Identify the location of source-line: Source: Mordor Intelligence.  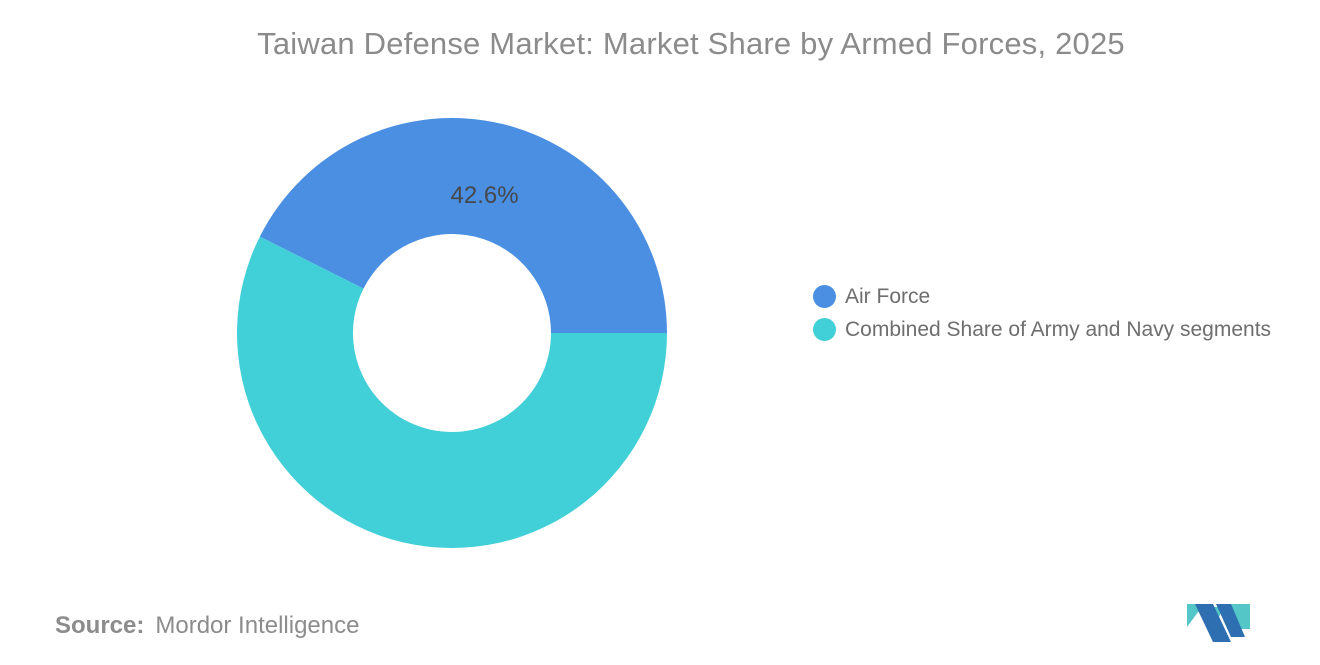
(207, 626).